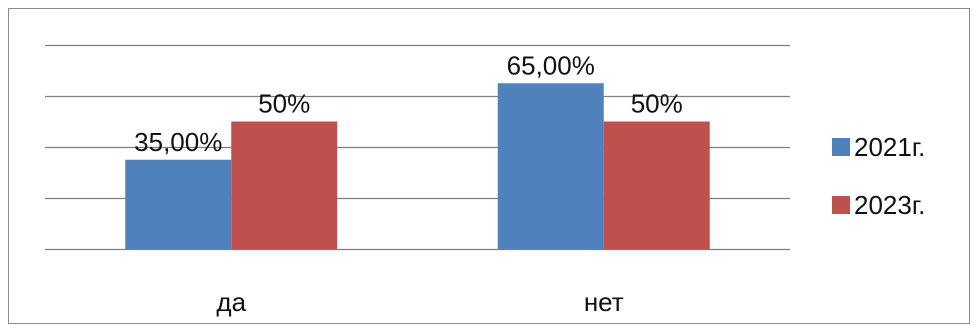 The width and height of the screenshot is (974, 329). I want to click on category-label-1: да, so click(231, 302).